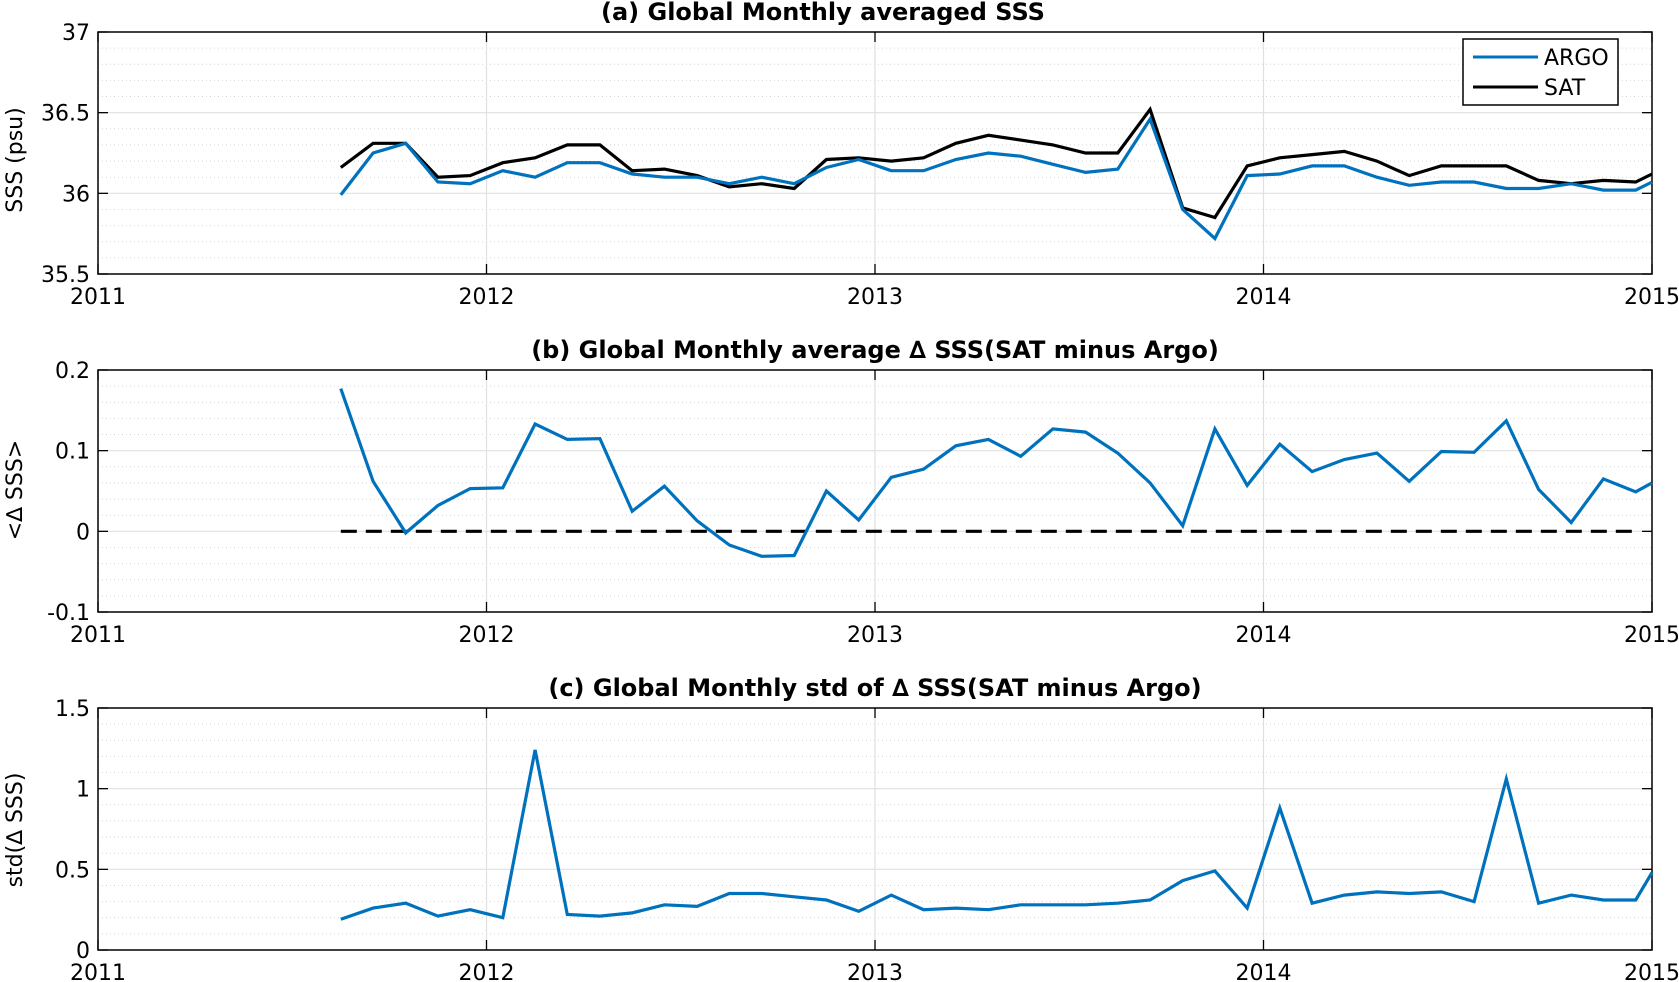 This screenshot has height=982, width=1679. I want to click on panel-a-title: (a) Global Monthly averaged SSS, so click(823, 13).